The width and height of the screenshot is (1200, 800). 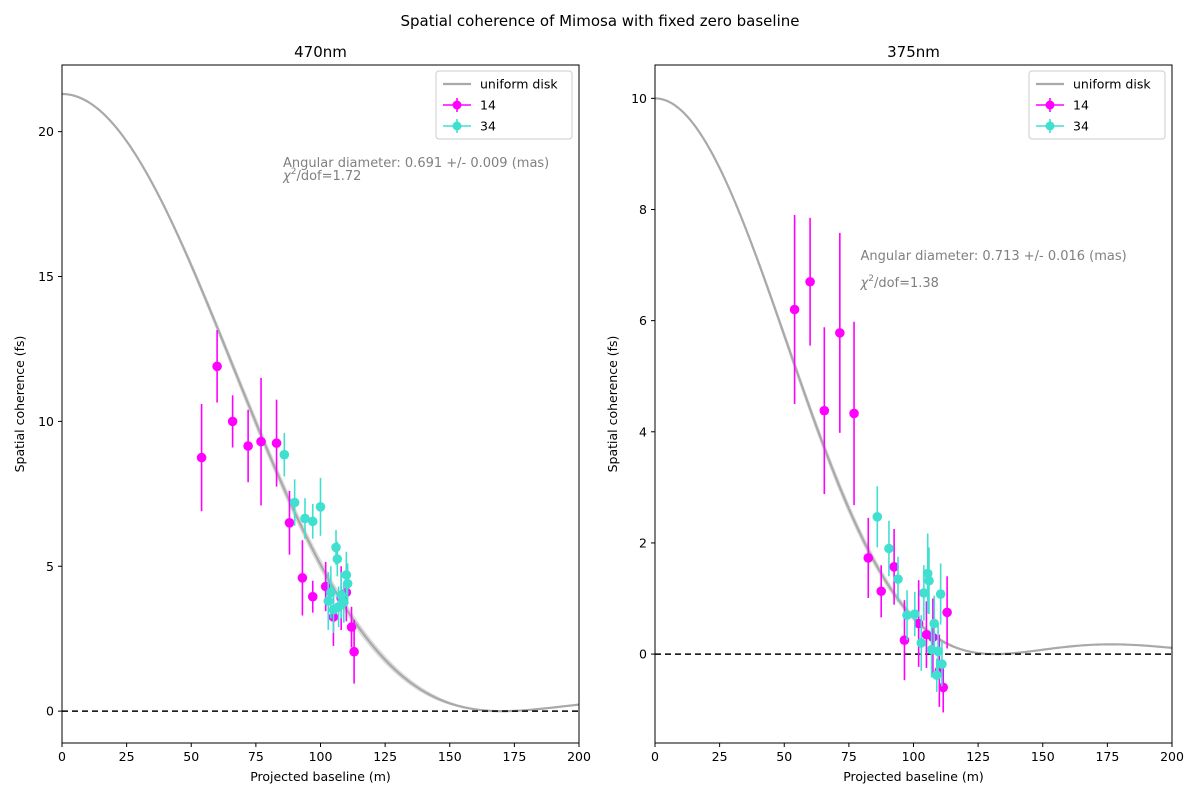 What do you see at coordinates (643, 542) in the screenshot?
I see `y-tick-label: 2` at bounding box center [643, 542].